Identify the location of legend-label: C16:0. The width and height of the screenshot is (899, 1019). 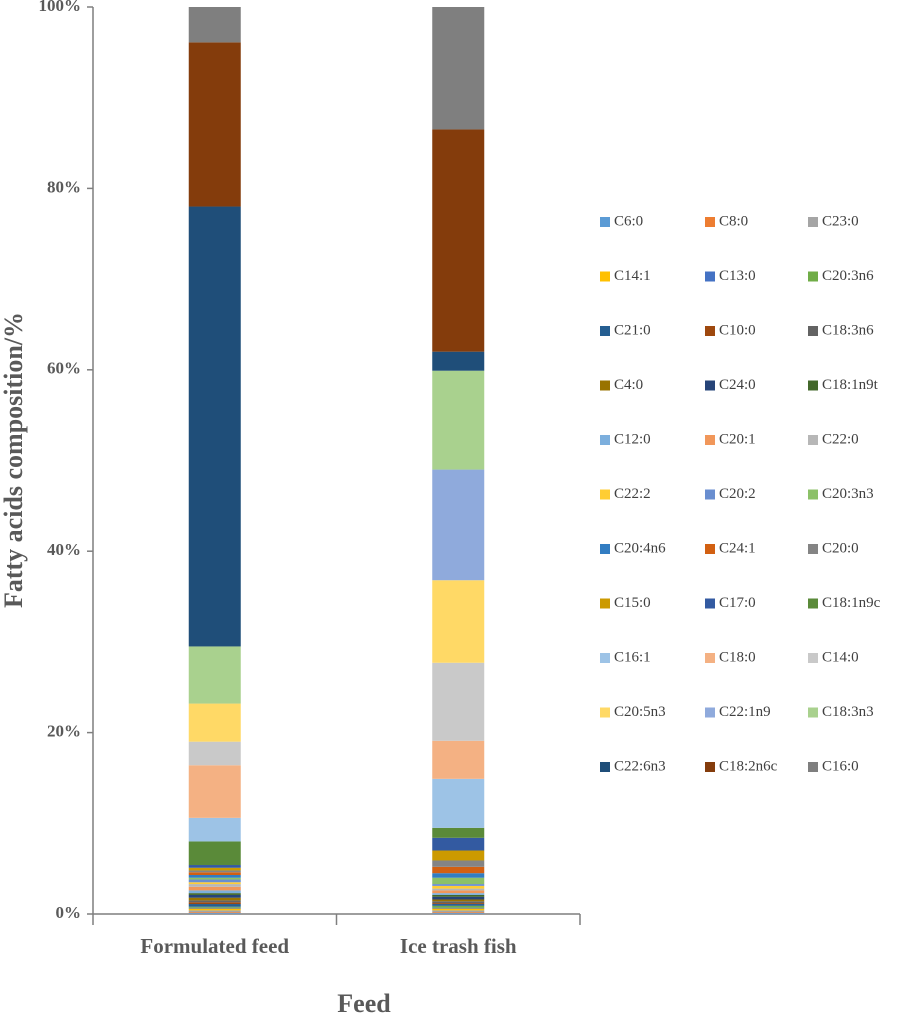
(840, 766).